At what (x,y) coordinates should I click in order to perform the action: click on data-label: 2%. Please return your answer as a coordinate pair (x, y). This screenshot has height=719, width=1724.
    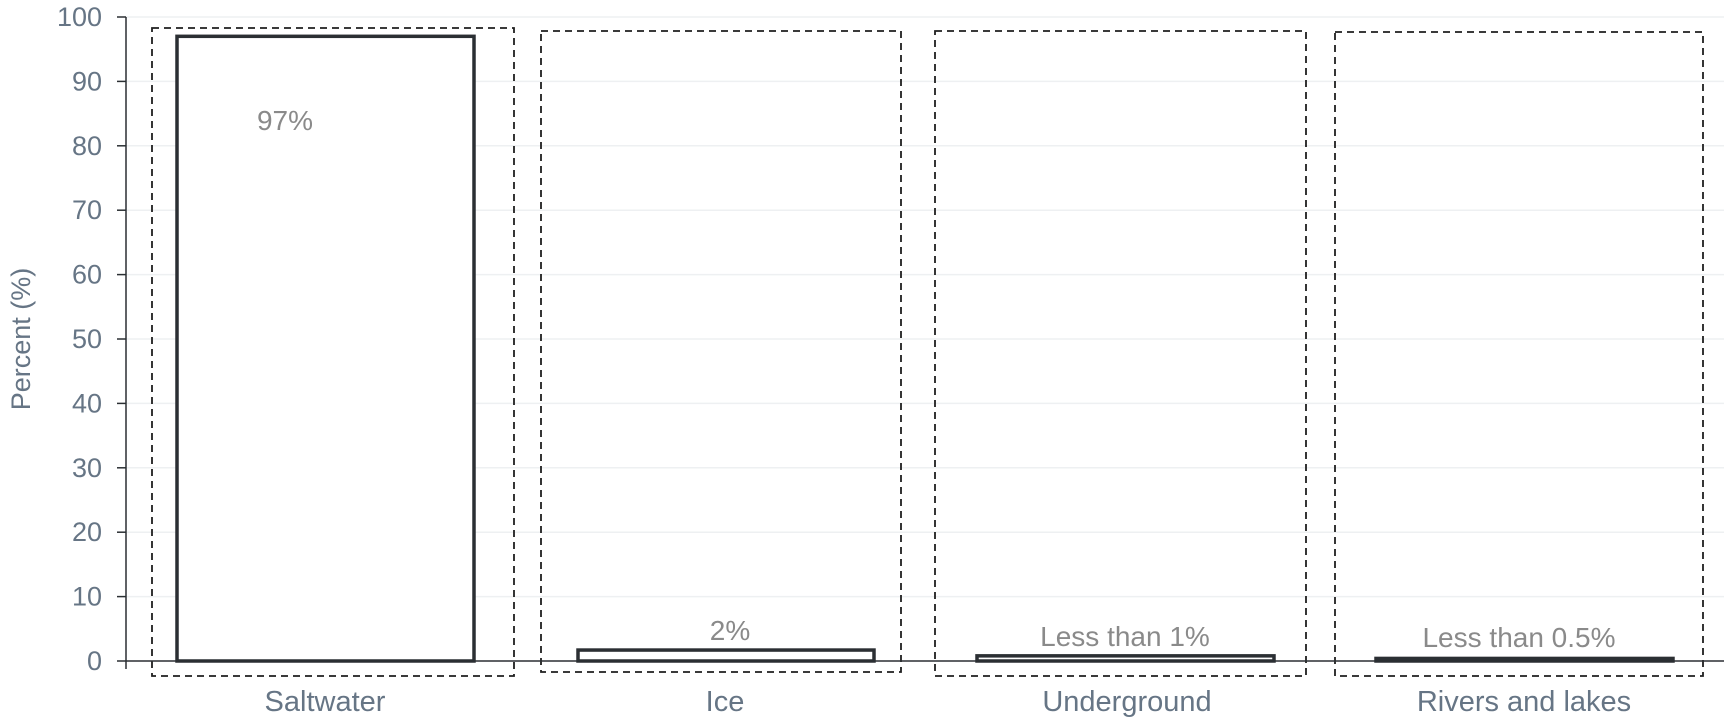
    Looking at the image, I should click on (730, 630).